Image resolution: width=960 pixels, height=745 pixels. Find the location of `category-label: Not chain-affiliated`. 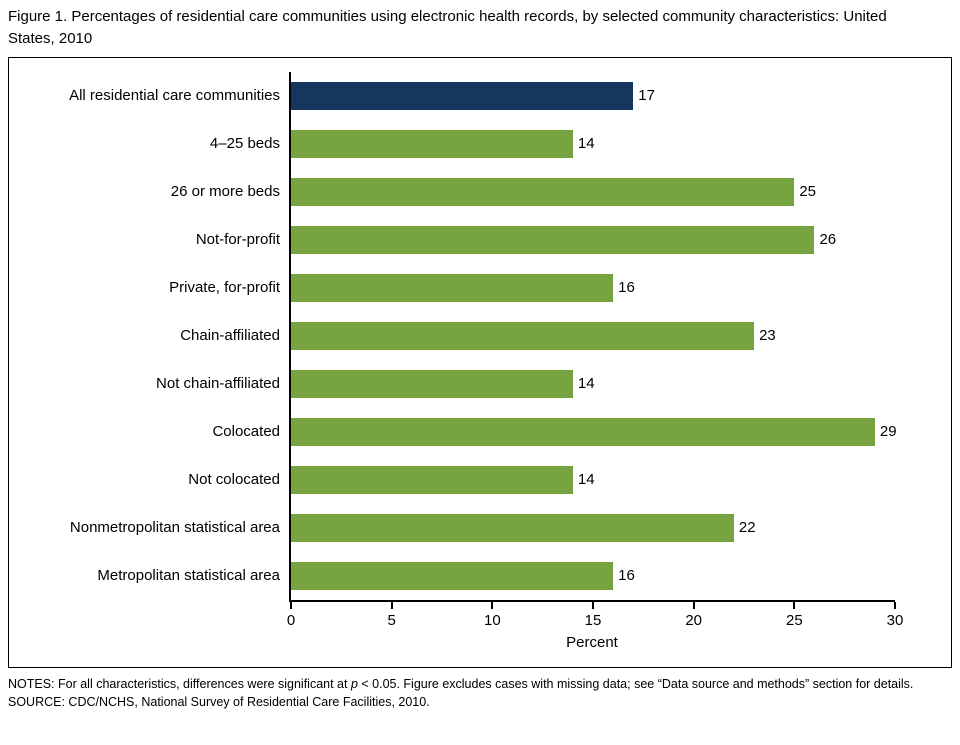

category-label: Not chain-affiliated is located at coordinates (218, 383).